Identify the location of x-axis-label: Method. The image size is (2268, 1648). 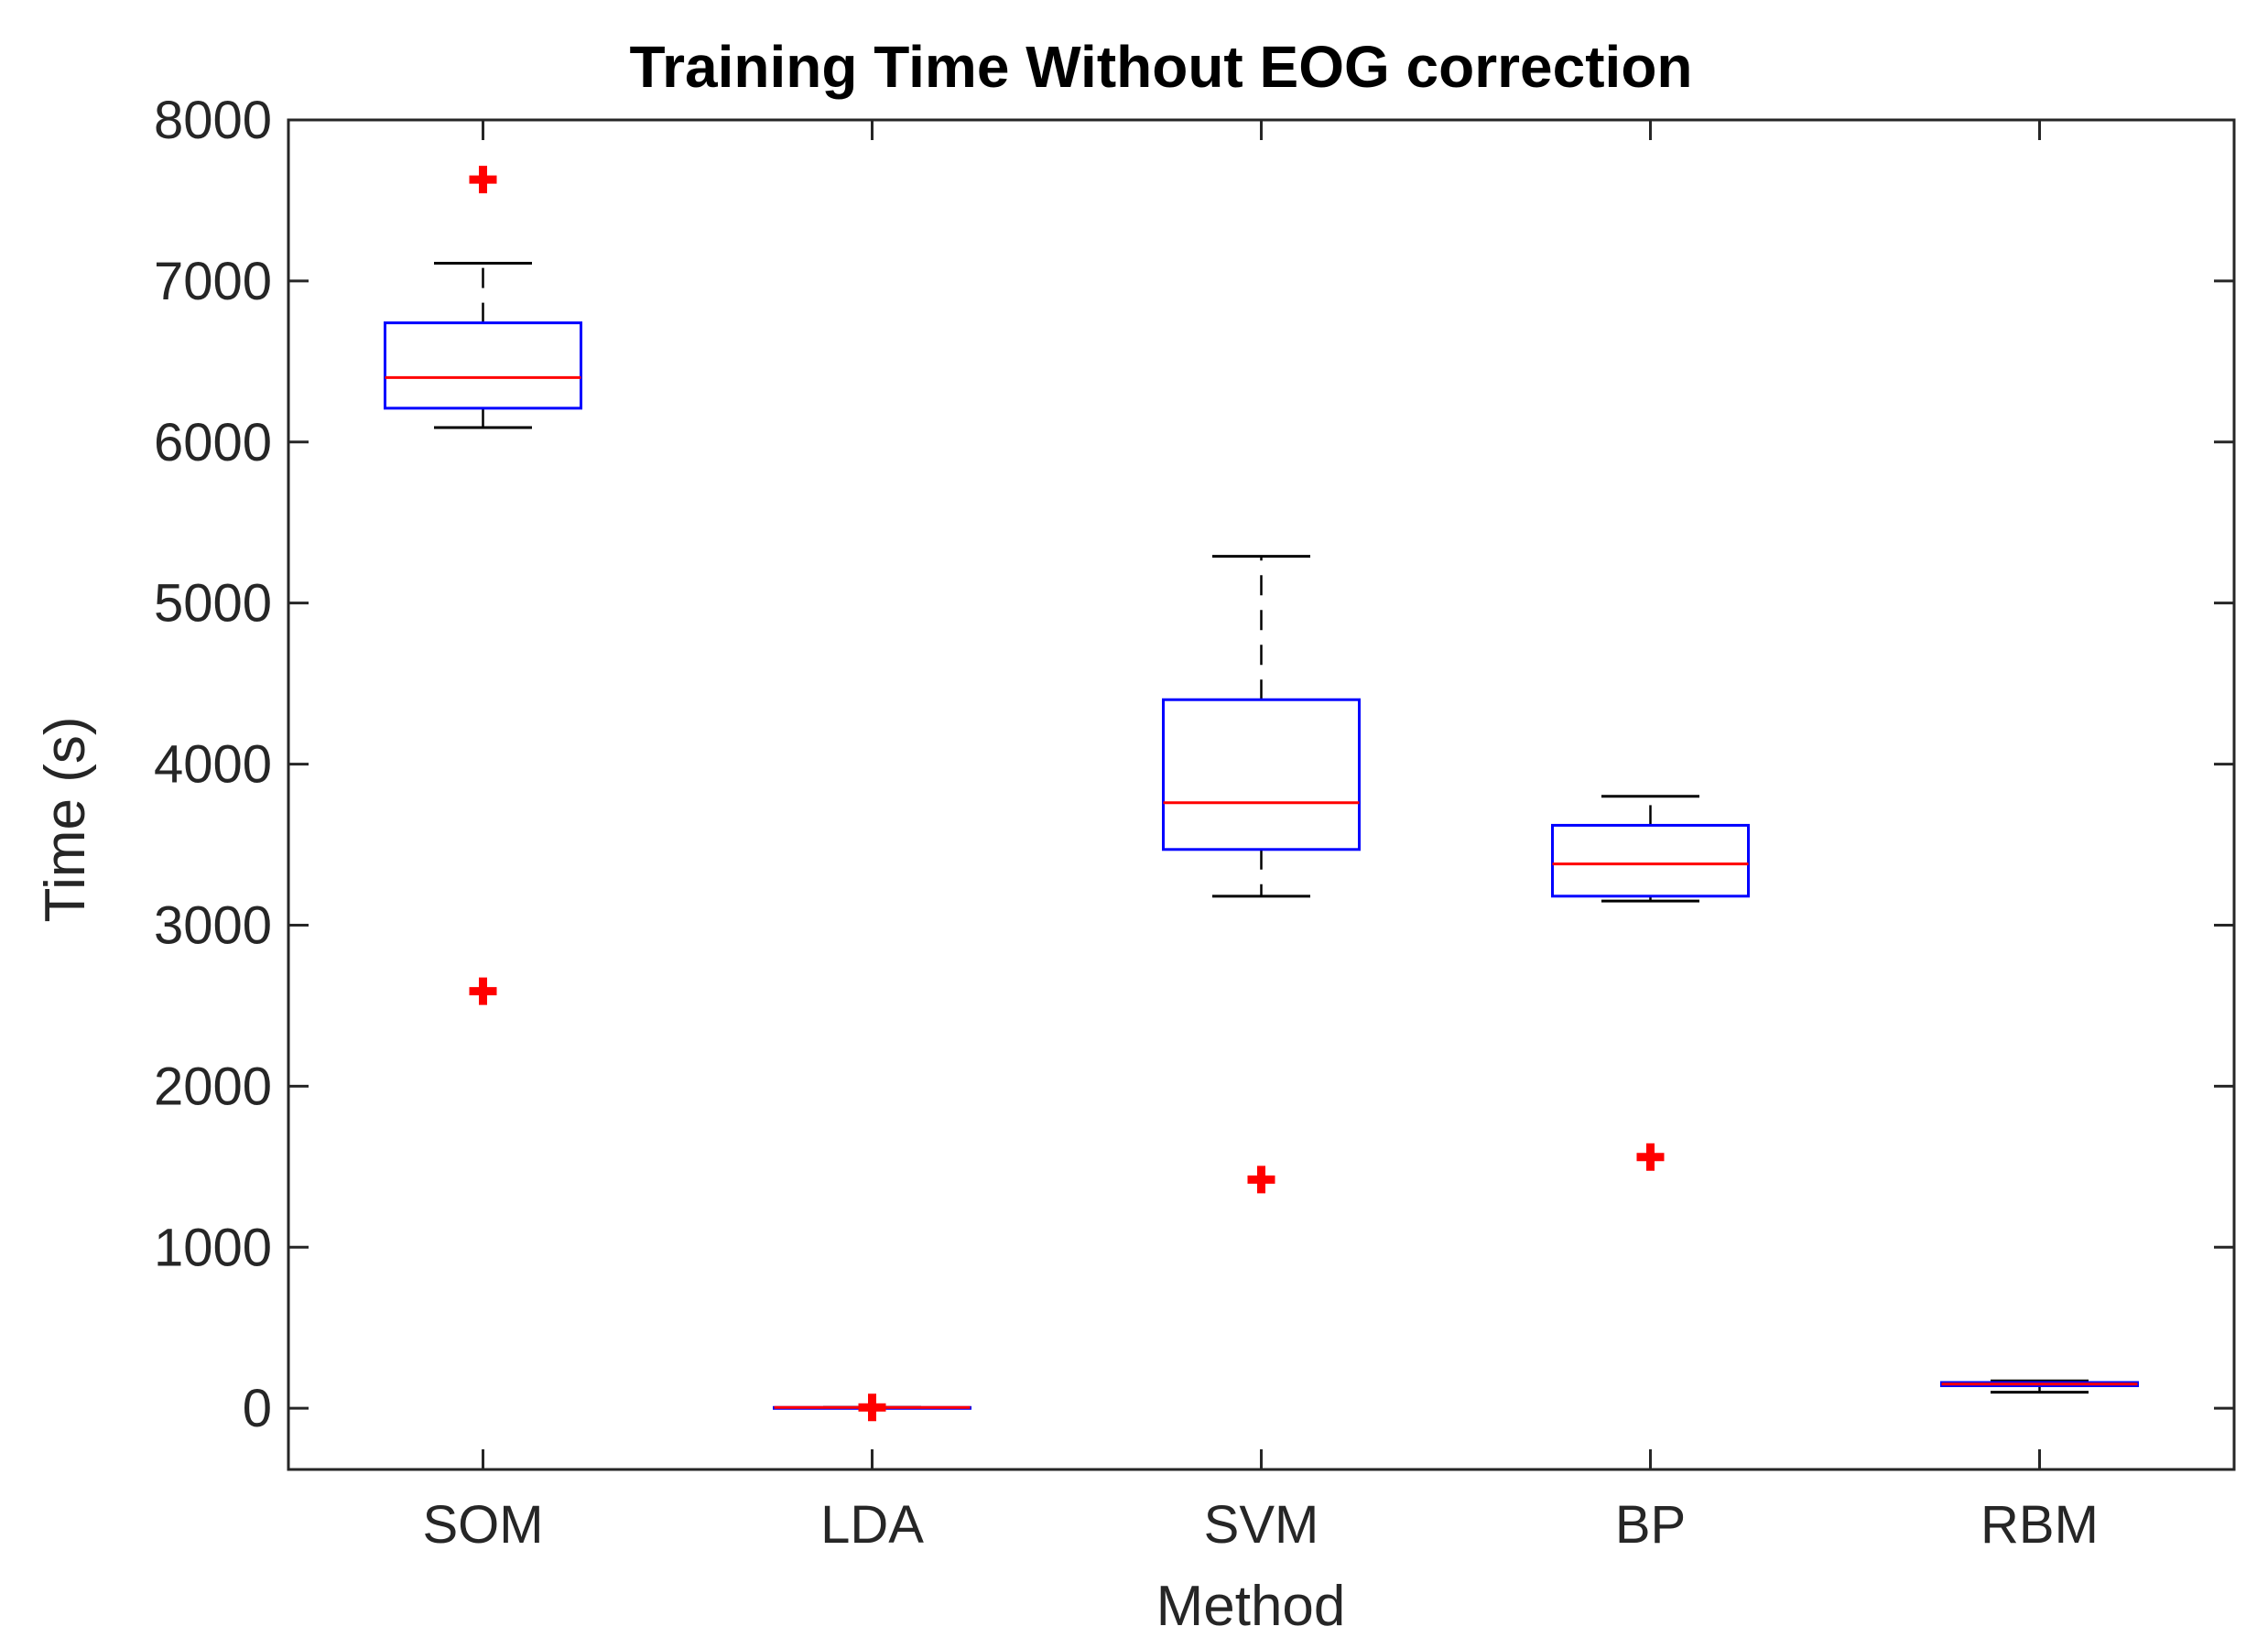
(1251, 1606).